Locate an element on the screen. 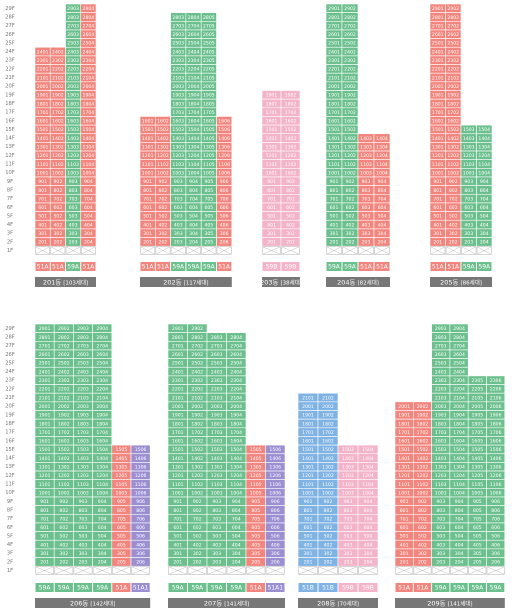 This screenshot has width=512, height=611. unit-number: 803 is located at coordinates (83, 511).